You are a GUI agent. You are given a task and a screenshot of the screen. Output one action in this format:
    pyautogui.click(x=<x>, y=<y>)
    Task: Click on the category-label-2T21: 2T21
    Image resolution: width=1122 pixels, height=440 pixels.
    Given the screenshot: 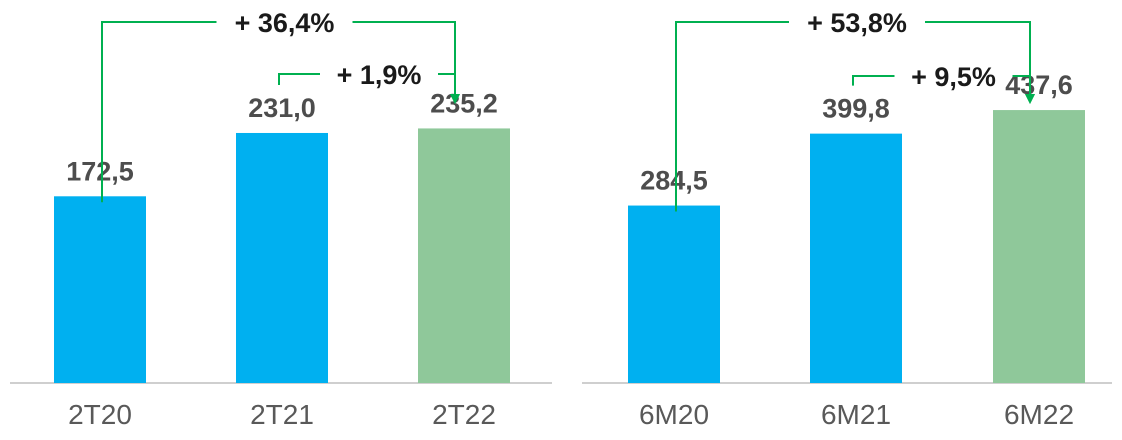 What is the action you would take?
    pyautogui.click(x=282, y=414)
    